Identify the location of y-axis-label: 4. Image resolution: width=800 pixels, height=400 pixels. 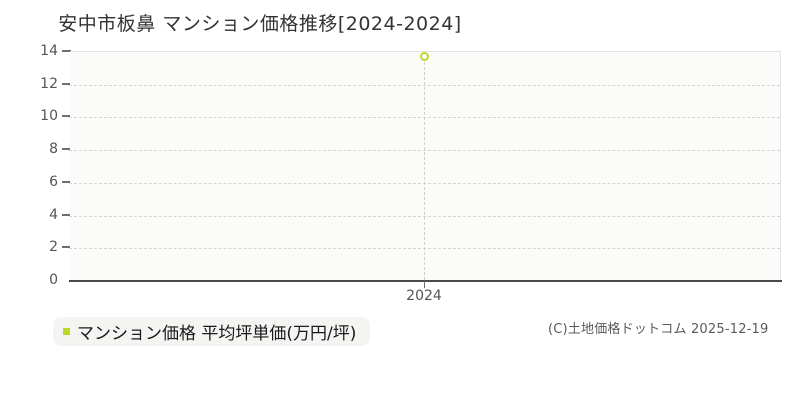
(53, 214).